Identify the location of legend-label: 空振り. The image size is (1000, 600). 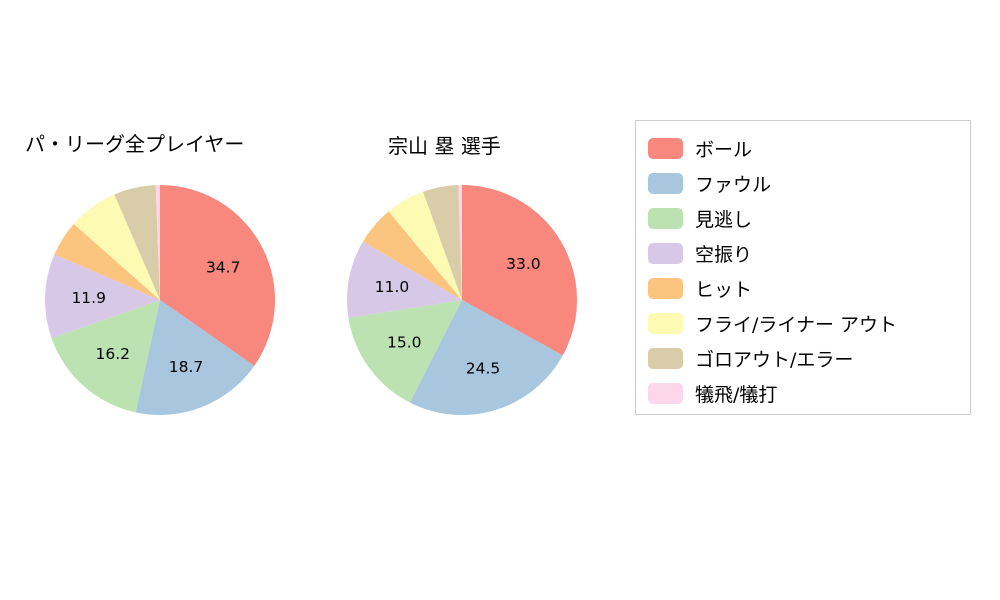
(724, 255).